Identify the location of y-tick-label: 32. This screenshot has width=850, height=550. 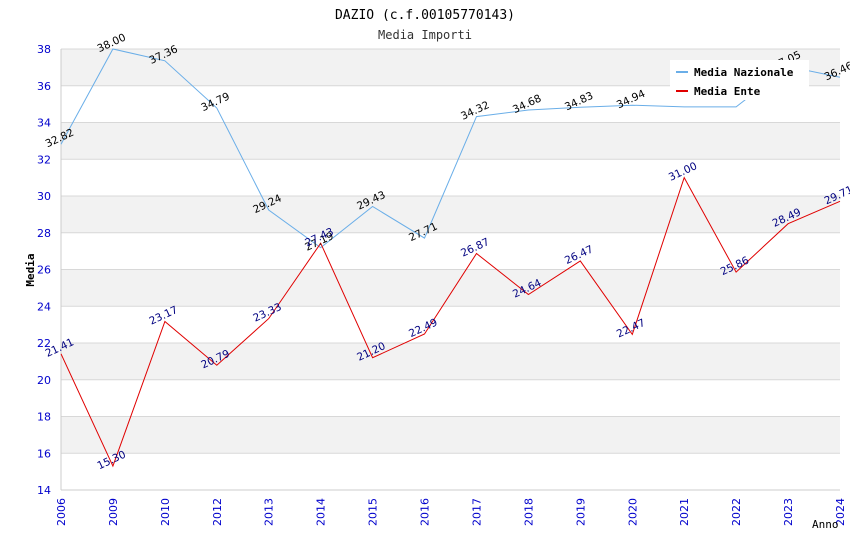
(44, 159).